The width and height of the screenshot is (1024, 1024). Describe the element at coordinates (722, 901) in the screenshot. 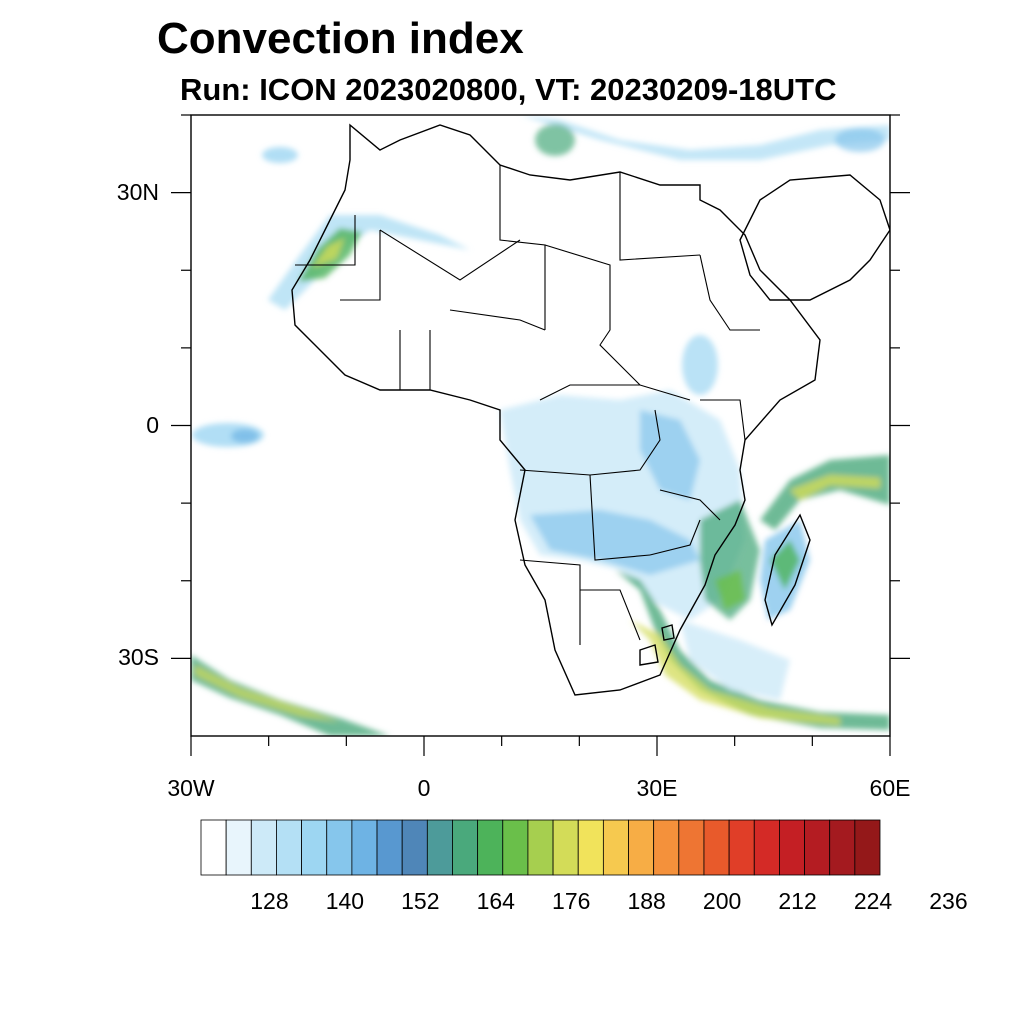

I see `colorbar-label: 200` at that location.